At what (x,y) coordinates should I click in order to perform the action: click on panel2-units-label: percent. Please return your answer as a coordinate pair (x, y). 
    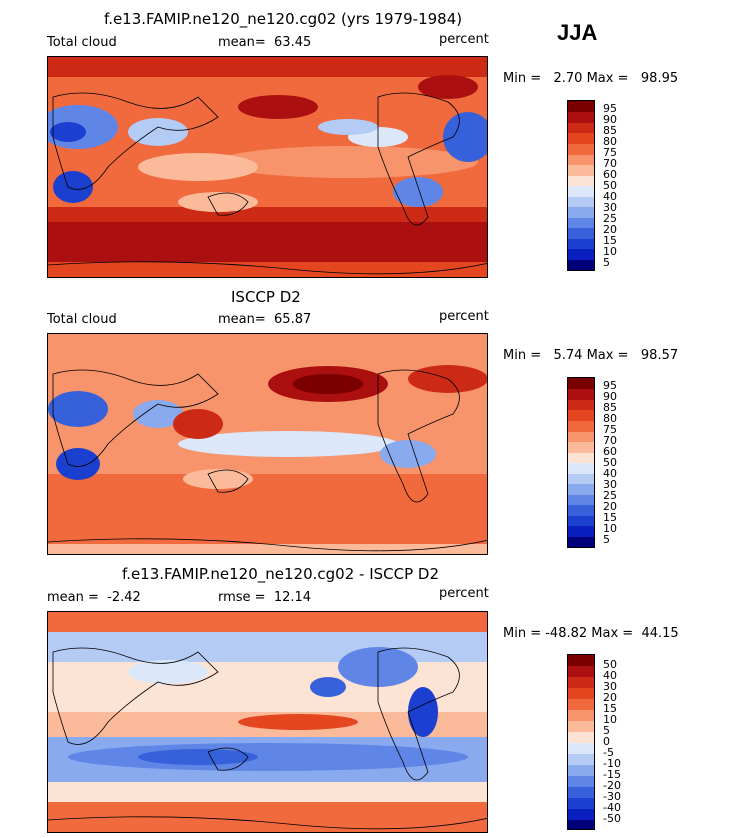
    Looking at the image, I should click on (464, 316).